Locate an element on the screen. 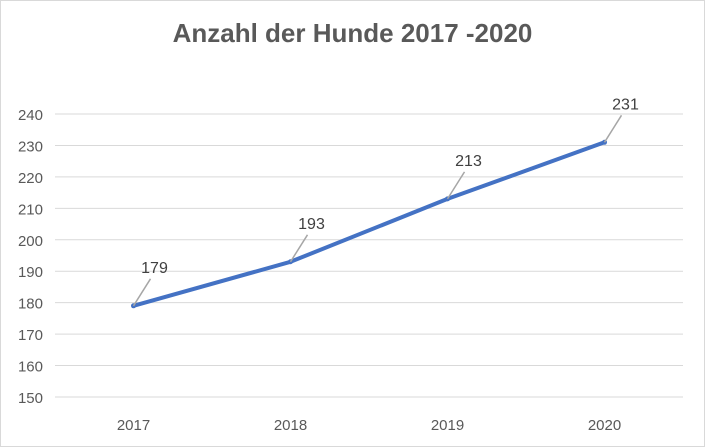  y-tick-label: 150 is located at coordinates (30, 398).